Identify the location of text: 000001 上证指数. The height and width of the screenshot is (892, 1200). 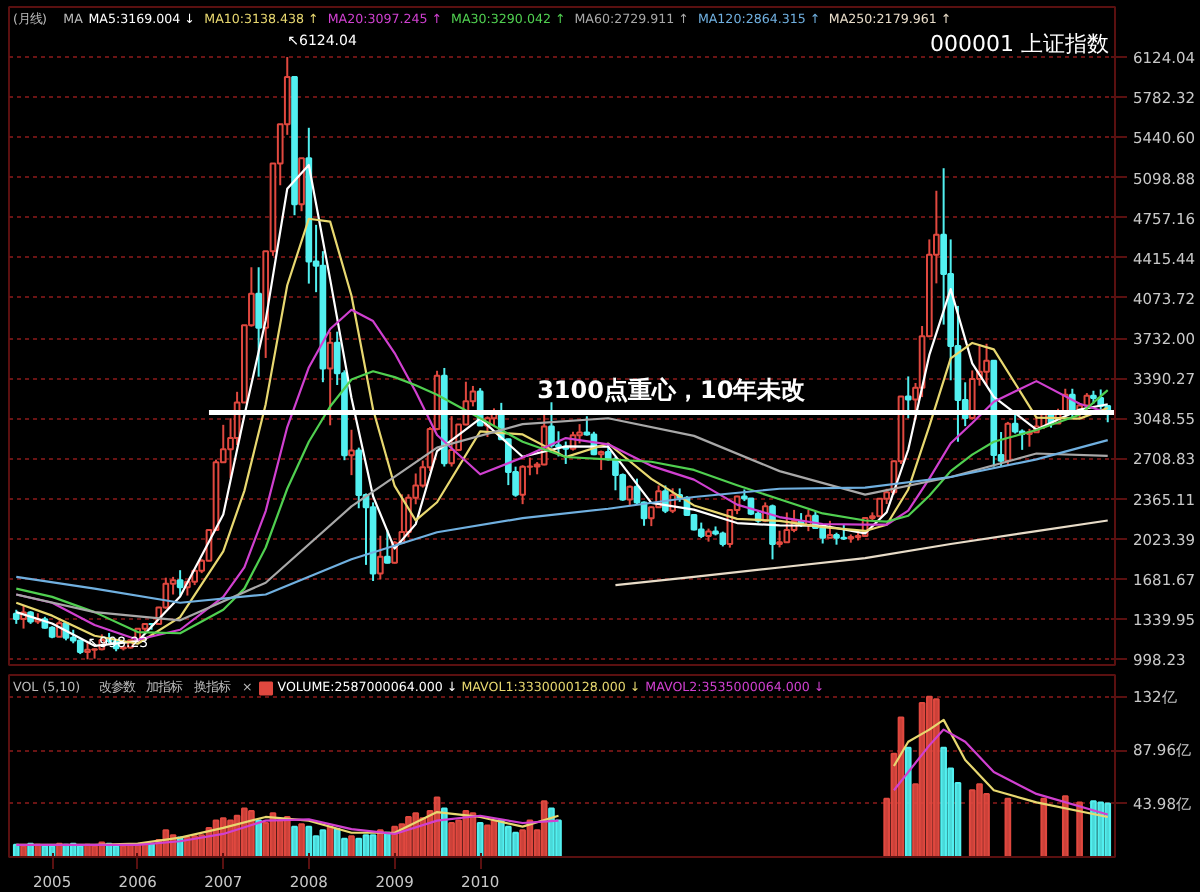
(1020, 44).